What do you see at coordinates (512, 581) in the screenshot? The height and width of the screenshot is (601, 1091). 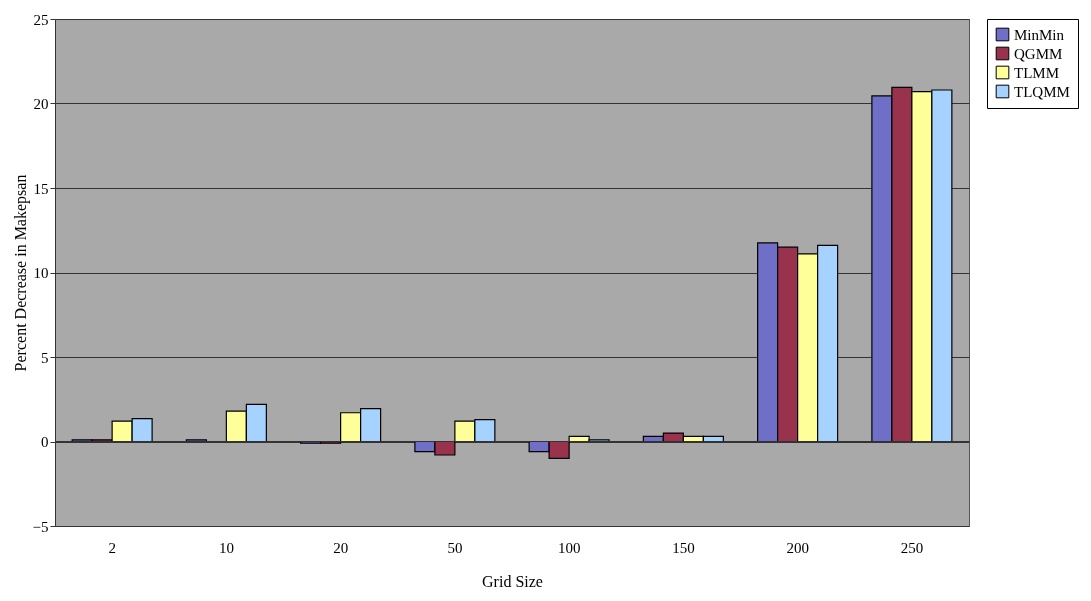 I see `x-axis-title: Grid Size` at bounding box center [512, 581].